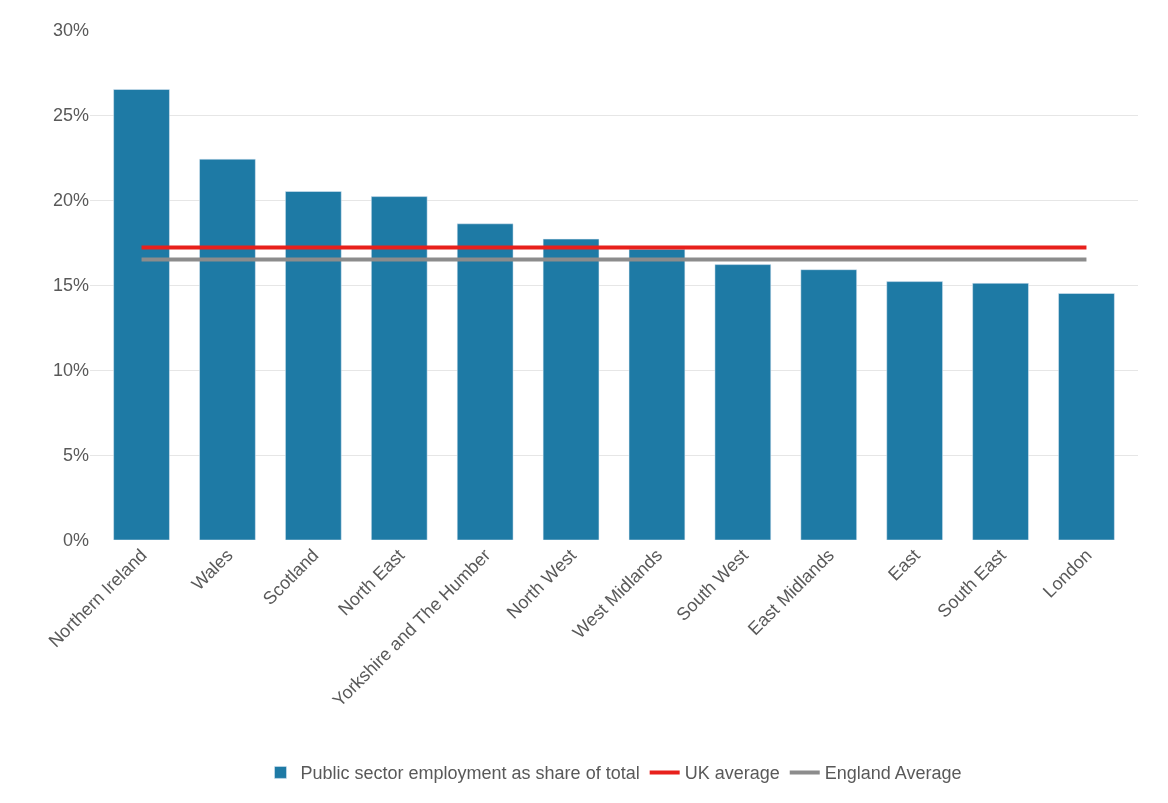  What do you see at coordinates (70, 370) in the screenshot?
I see `y-tick-label: 10%` at bounding box center [70, 370].